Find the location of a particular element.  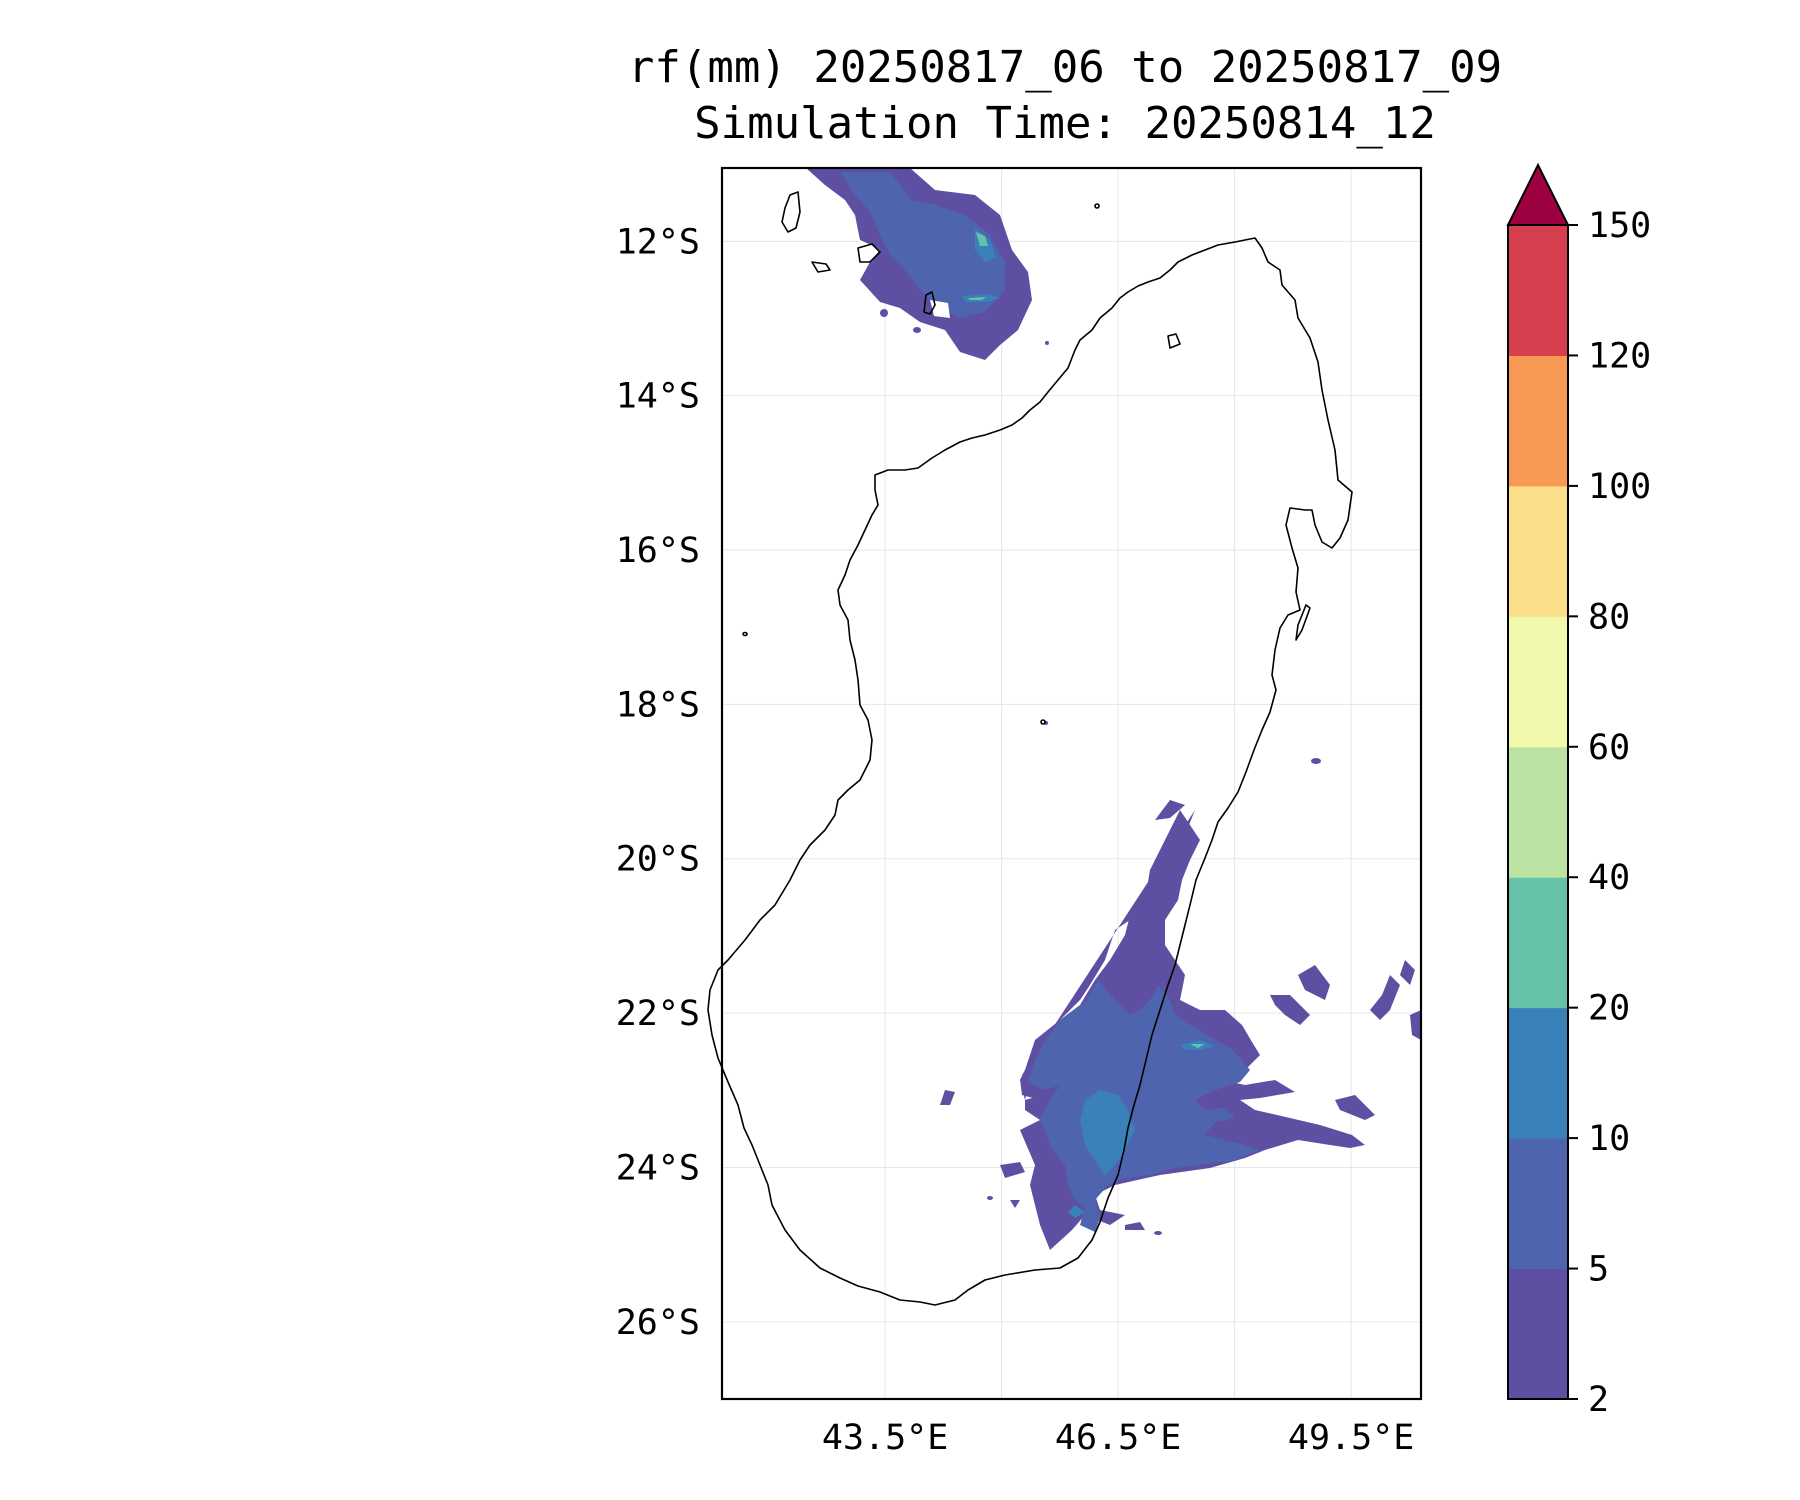

lon-tick-label: 43.5°E is located at coordinates (885, 1438).